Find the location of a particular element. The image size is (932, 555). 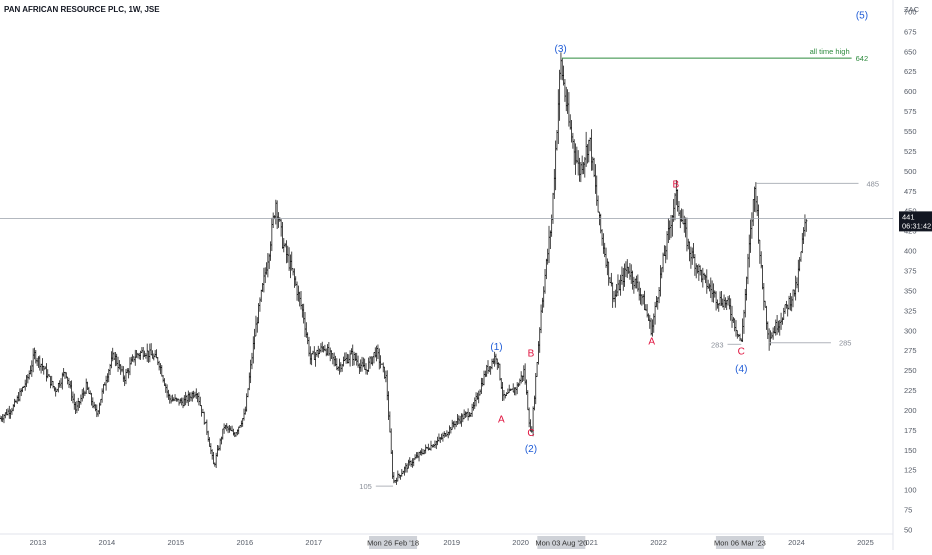

x-tick-label: 2024 is located at coordinates (796, 542).